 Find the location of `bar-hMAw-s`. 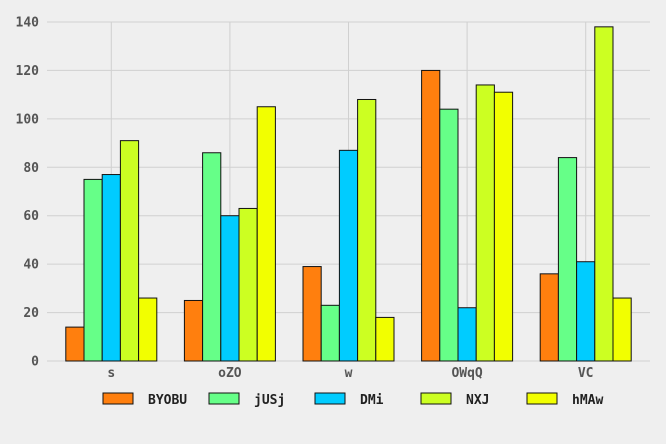

bar-hMAw-s is located at coordinates (148, 329).